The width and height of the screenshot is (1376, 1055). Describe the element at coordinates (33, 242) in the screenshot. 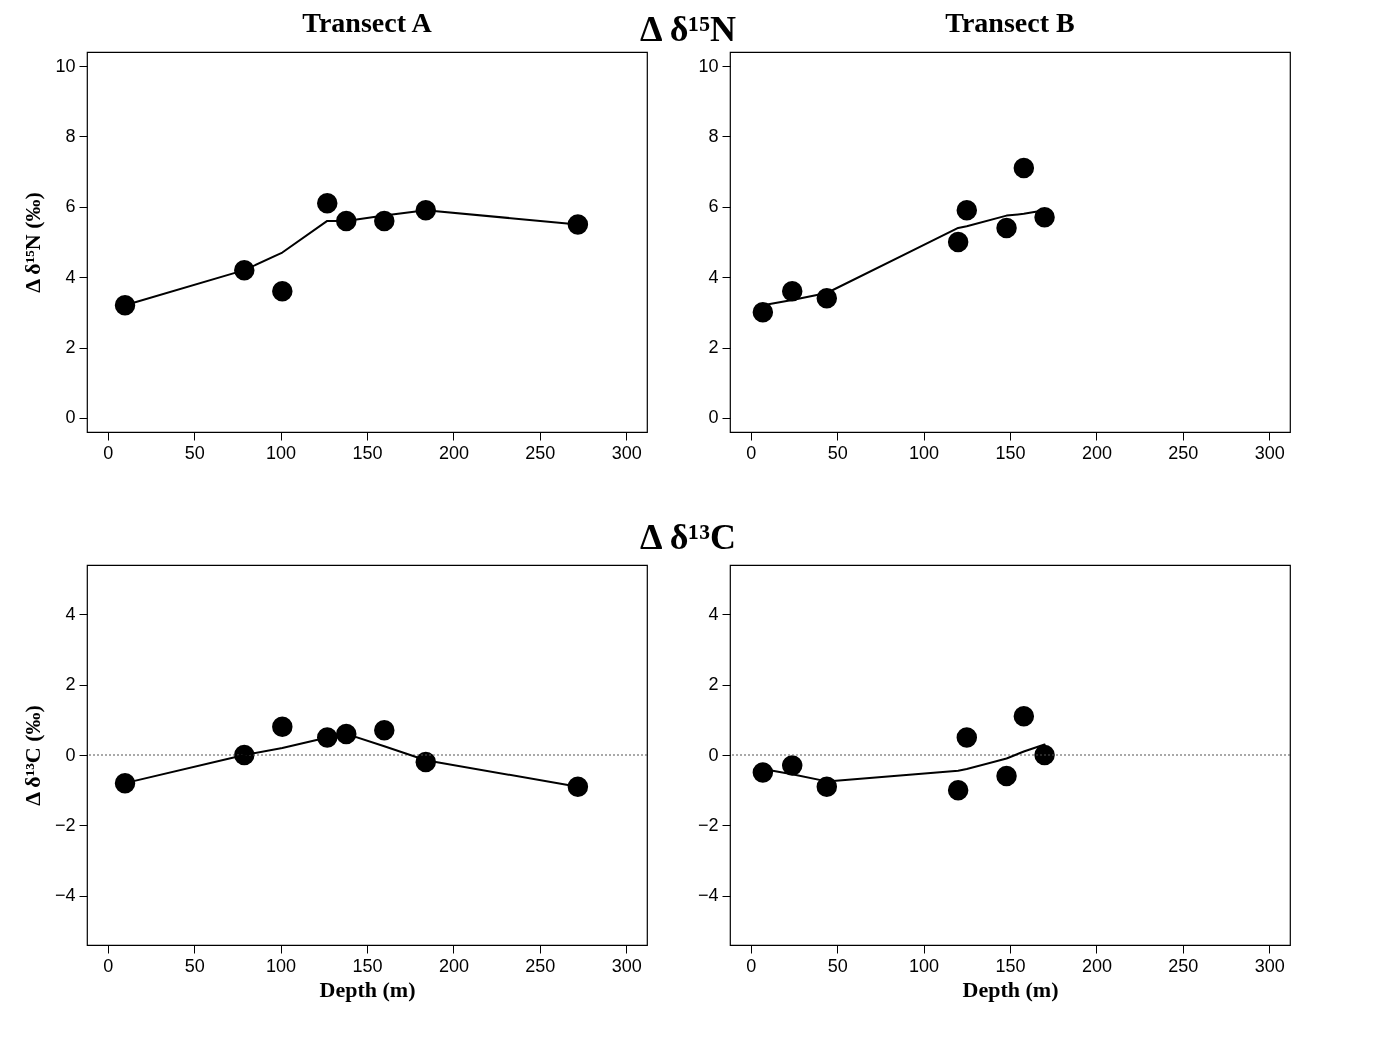

I see `y-axis-title: Δ δ¹⁵N (‰)` at that location.